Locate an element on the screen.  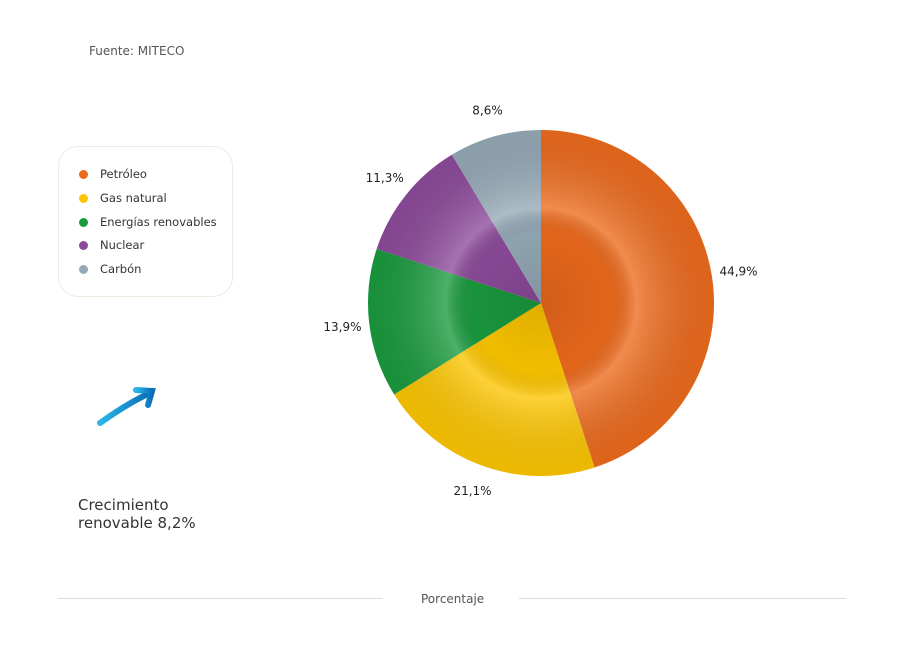
data-label-3: 11,3% is located at coordinates (385, 178).